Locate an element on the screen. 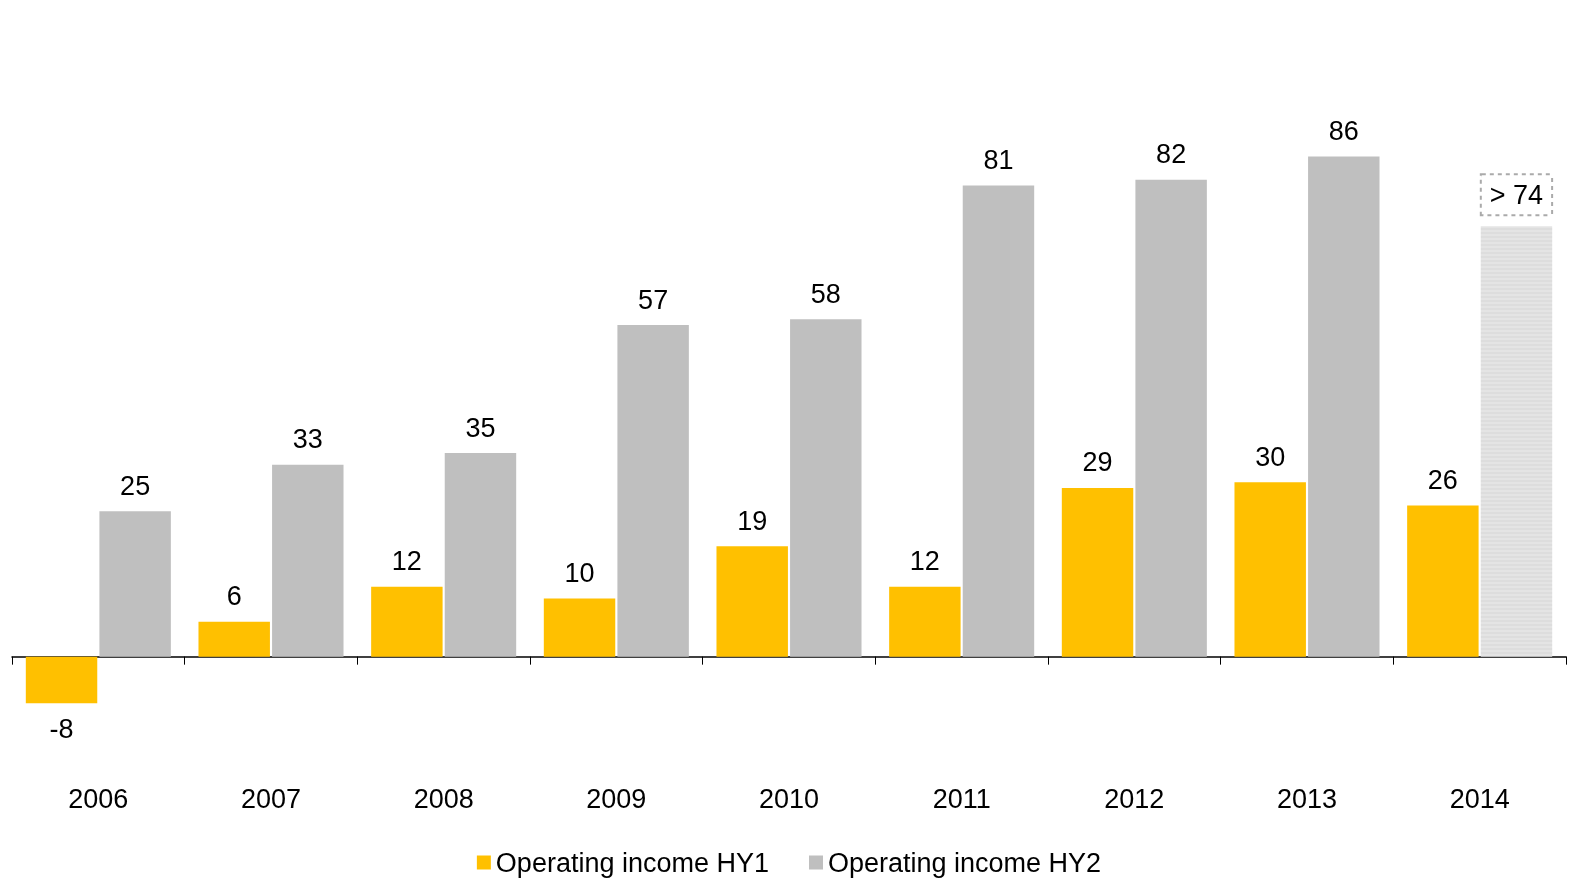 The width and height of the screenshot is (1578, 883). x-tick-label: 2012 is located at coordinates (1134, 798).